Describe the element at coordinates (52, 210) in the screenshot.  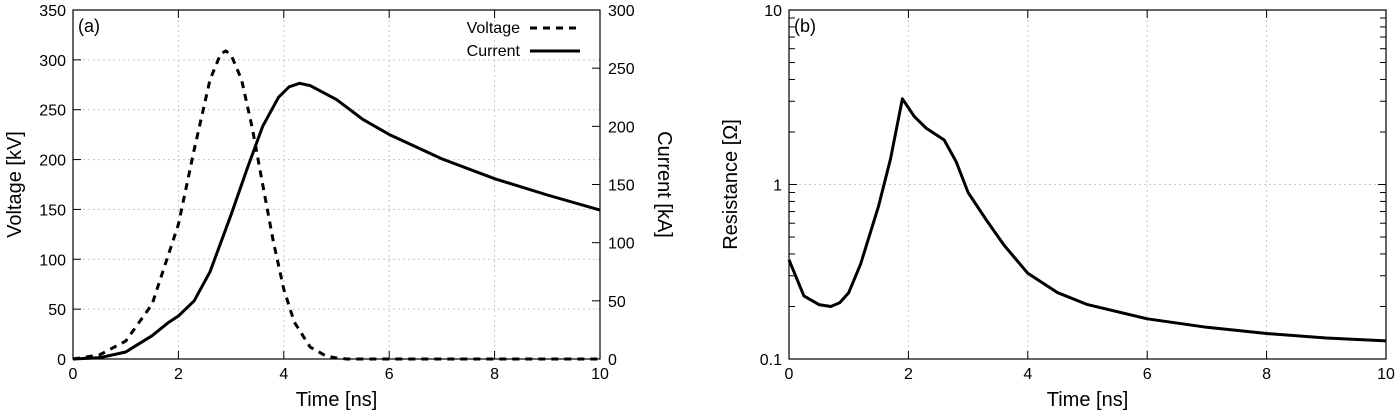
I see `y-tick-label: 150` at that location.